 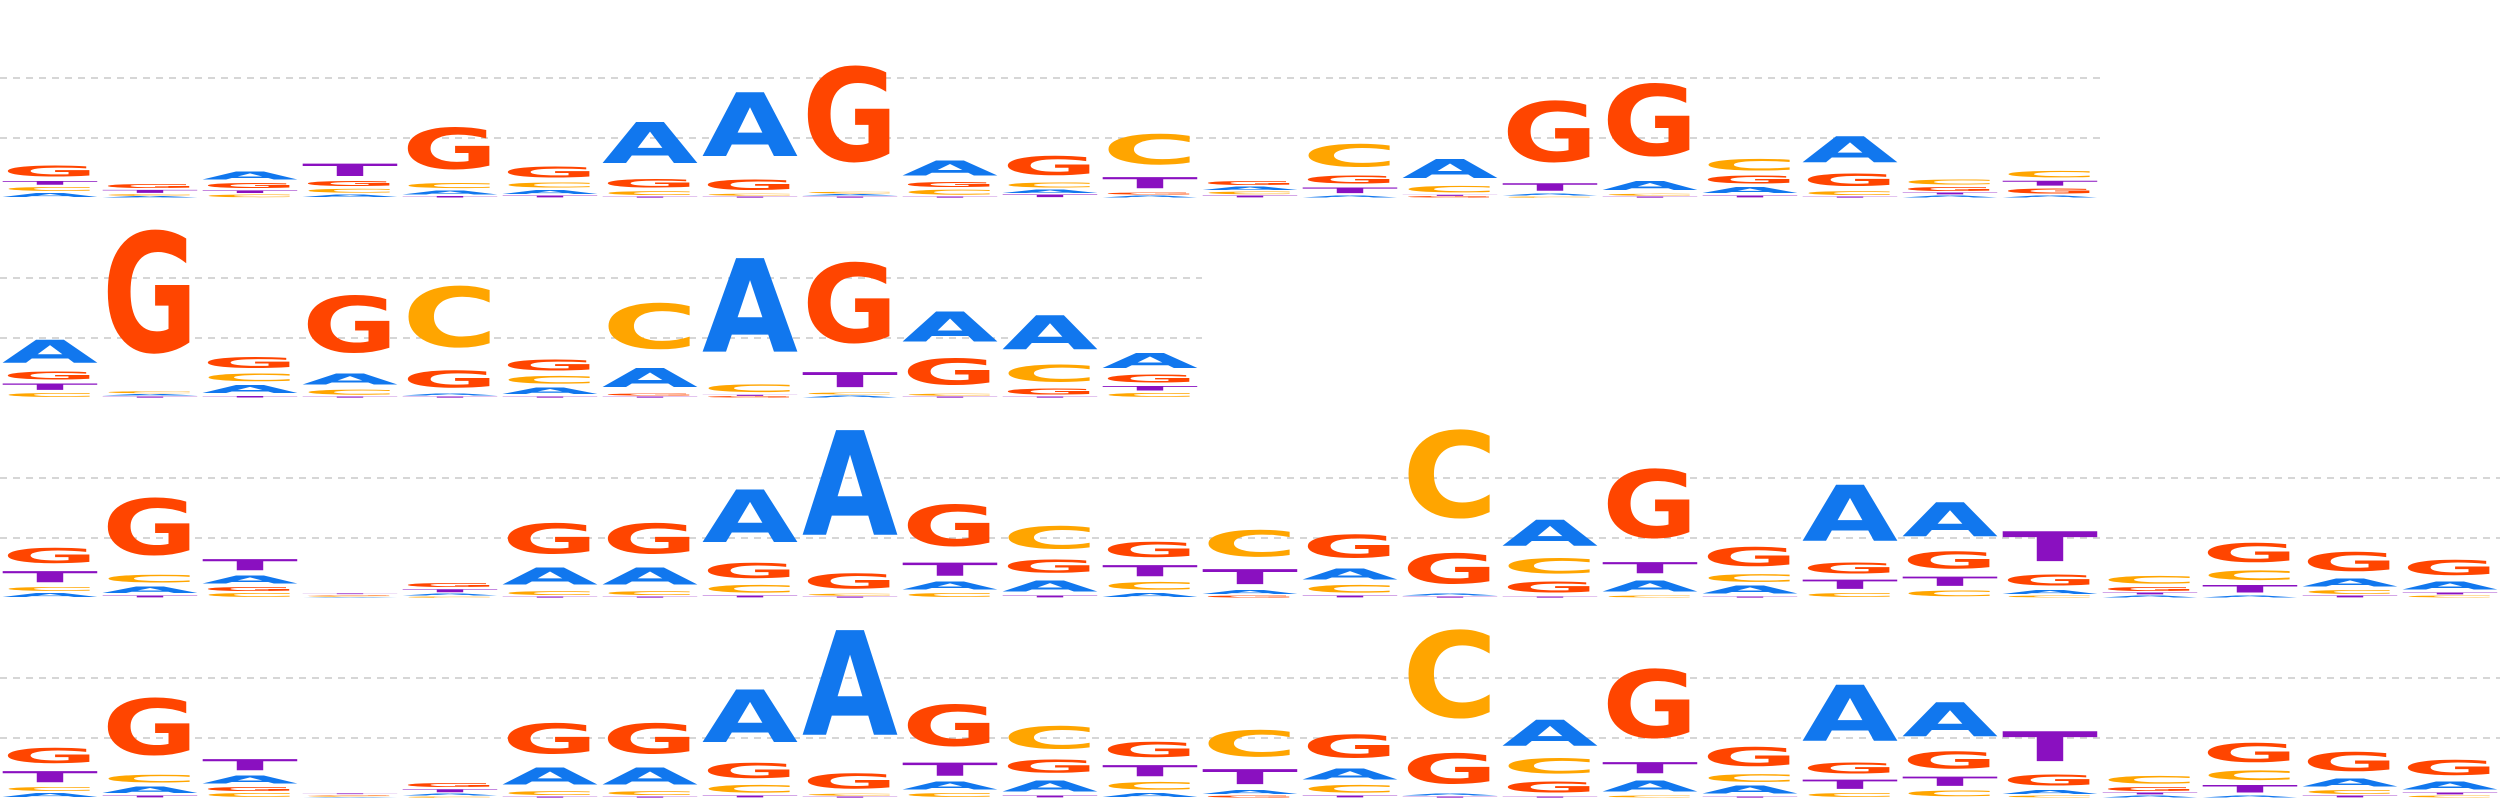 What do you see at coordinates (601, 308) in the screenshot?
I see `gridlines` at bounding box center [601, 308].